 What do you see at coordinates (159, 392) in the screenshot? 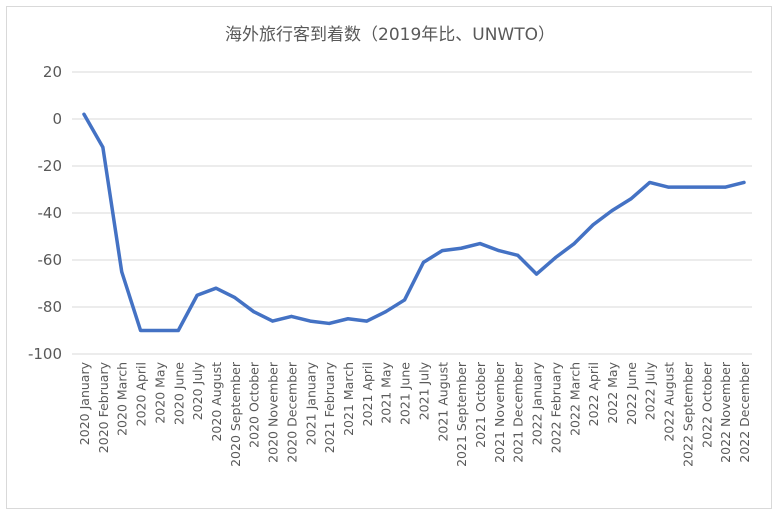
I see `x-tick-label: 2020 May` at bounding box center [159, 392].